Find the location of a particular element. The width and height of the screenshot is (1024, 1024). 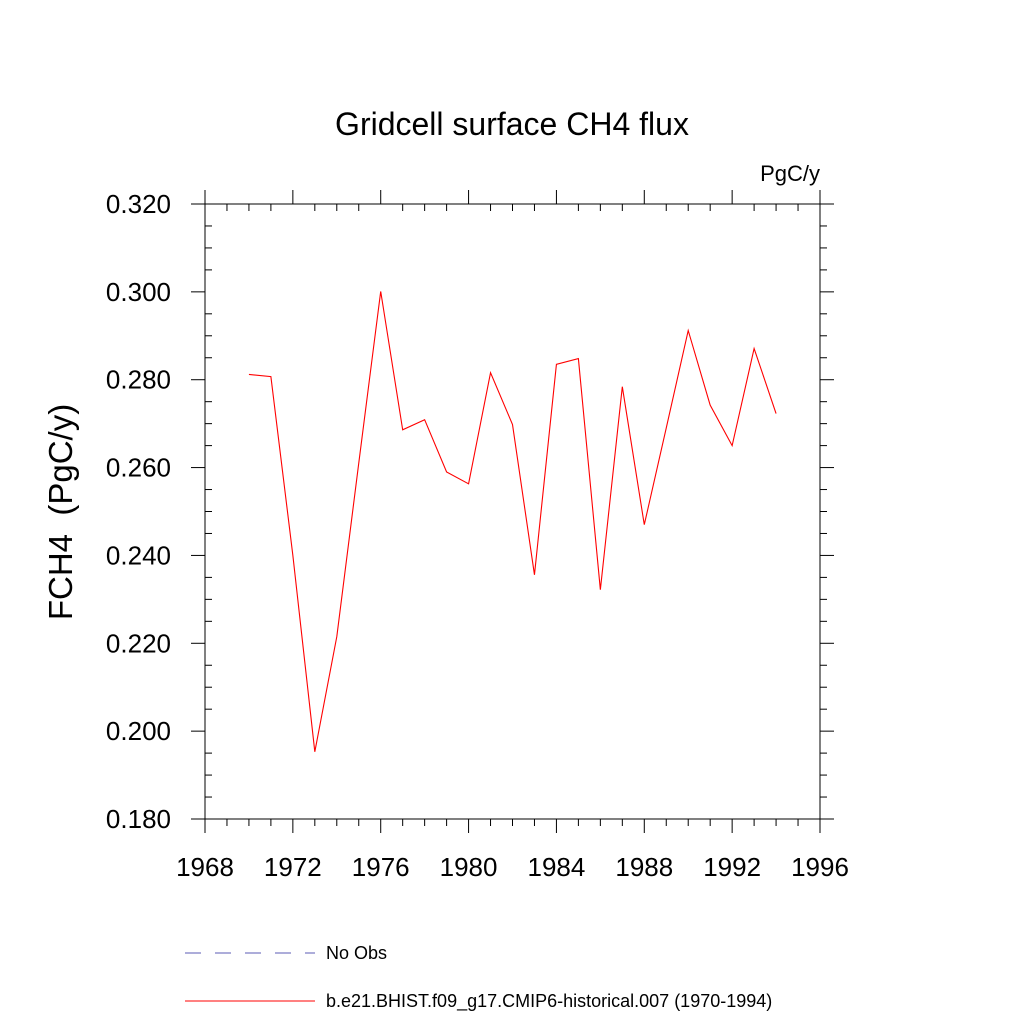

y-axis-label: FCH4 (PgC/y) is located at coordinates (60, 512).